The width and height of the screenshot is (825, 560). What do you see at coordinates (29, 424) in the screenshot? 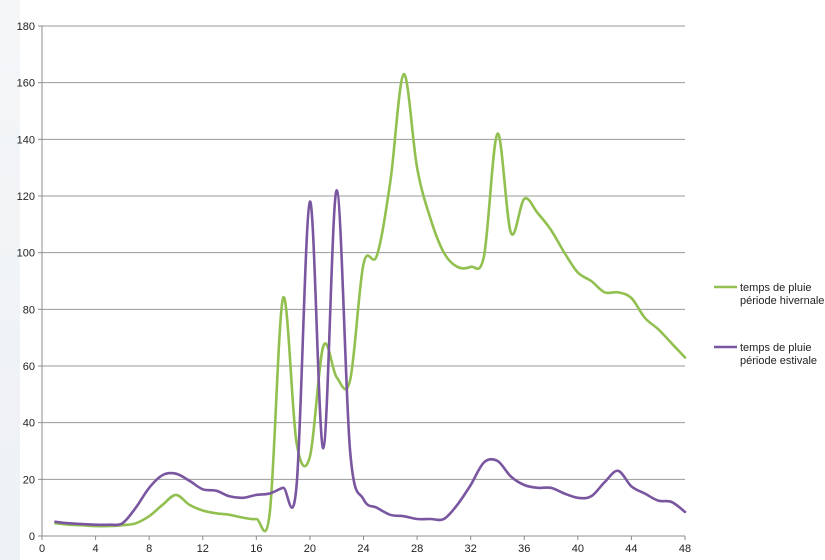
I see `y-tick-label: 40` at bounding box center [29, 424].